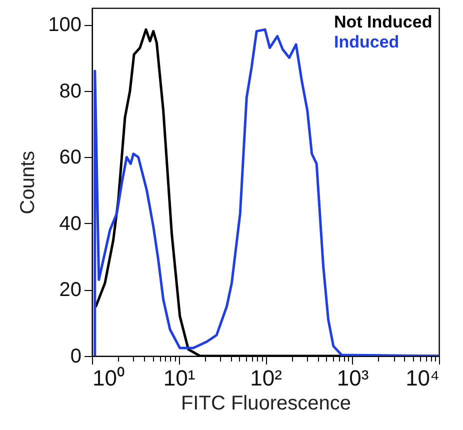 This screenshot has width=463, height=430. I want to click on y-axis-title: Counts, so click(28, 182).